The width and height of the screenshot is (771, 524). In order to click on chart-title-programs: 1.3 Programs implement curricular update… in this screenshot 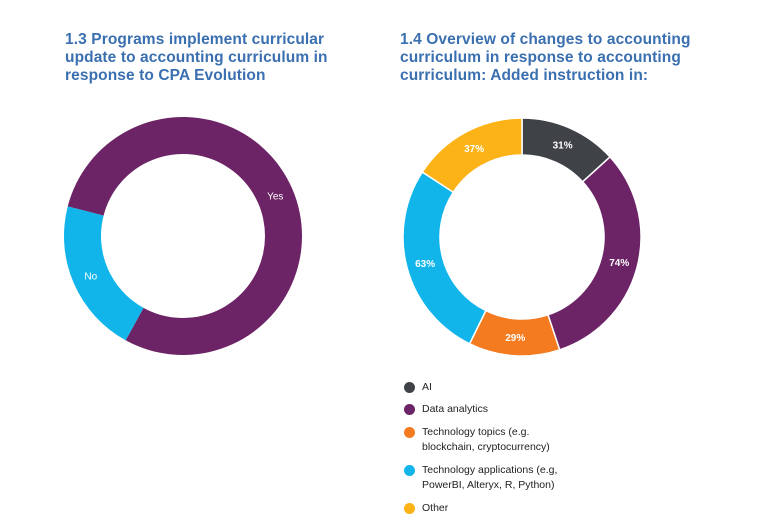, I will do `click(196, 57)`.